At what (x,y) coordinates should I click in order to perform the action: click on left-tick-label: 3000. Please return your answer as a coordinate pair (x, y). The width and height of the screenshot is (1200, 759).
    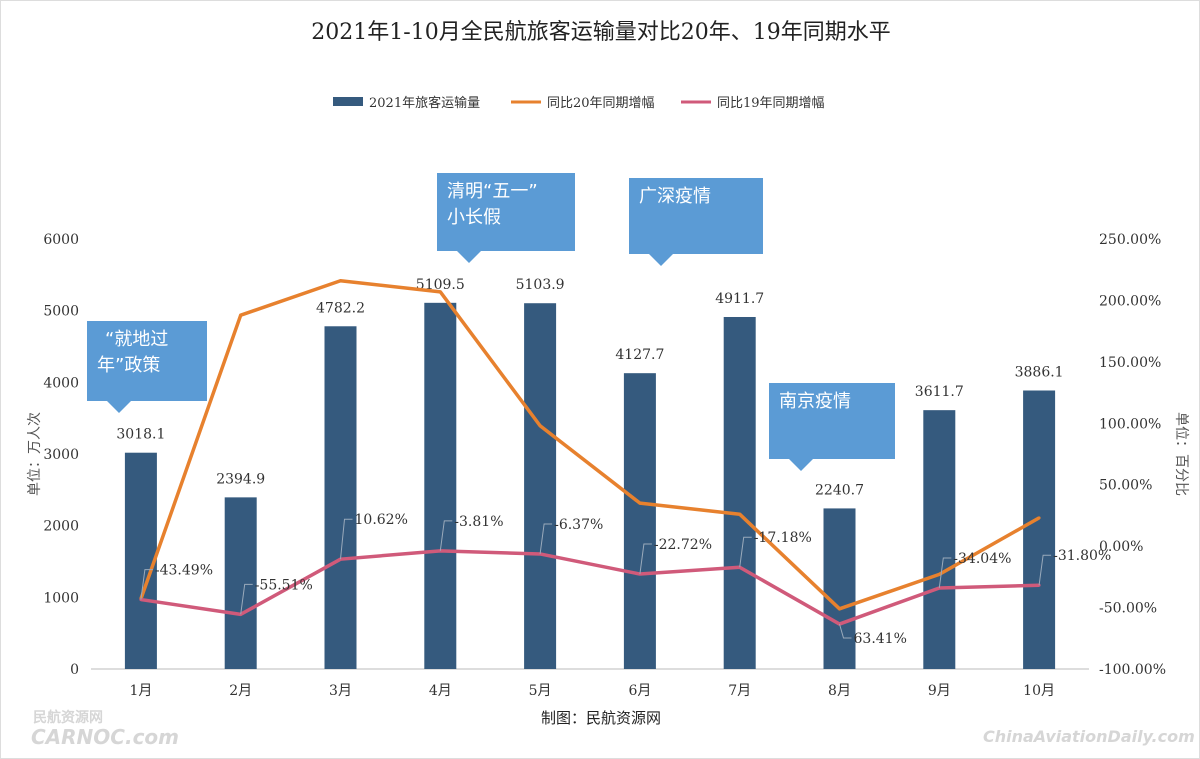
    Looking at the image, I should click on (61, 455).